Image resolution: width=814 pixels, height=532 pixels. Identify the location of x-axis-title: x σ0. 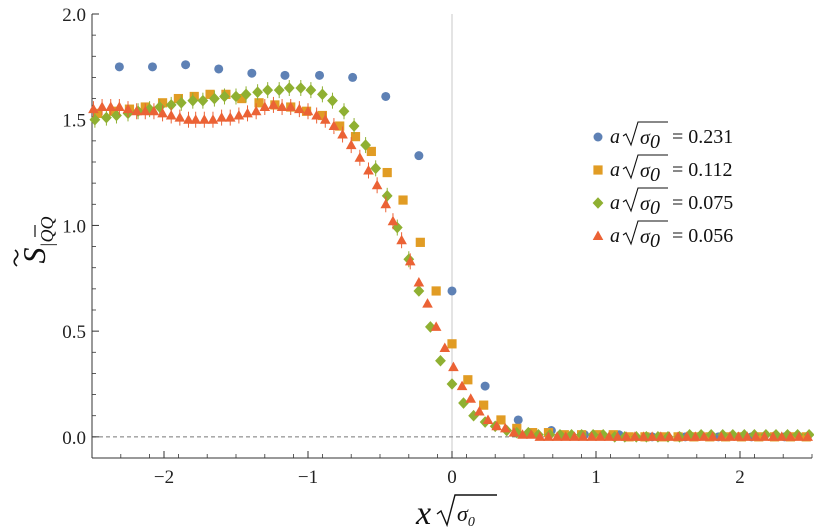
(456, 513).